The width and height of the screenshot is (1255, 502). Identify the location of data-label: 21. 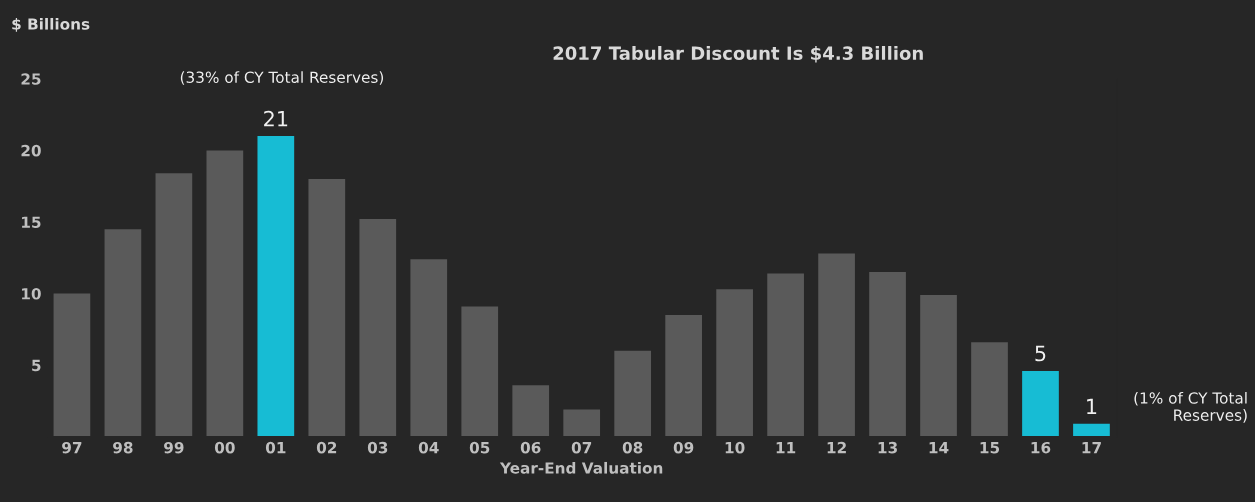
(276, 118).